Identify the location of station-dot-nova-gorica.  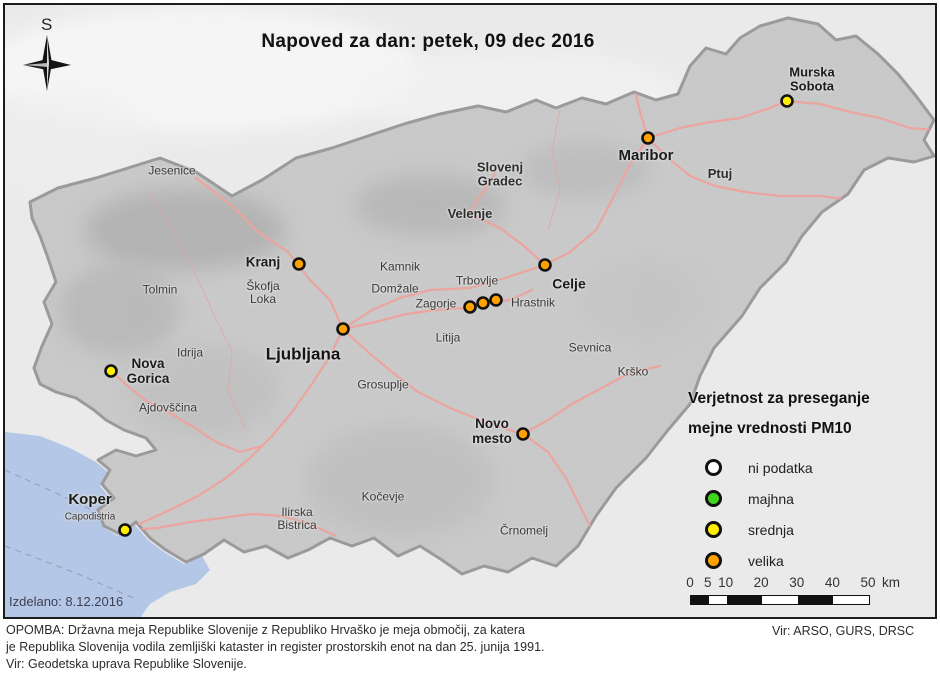
(111, 371).